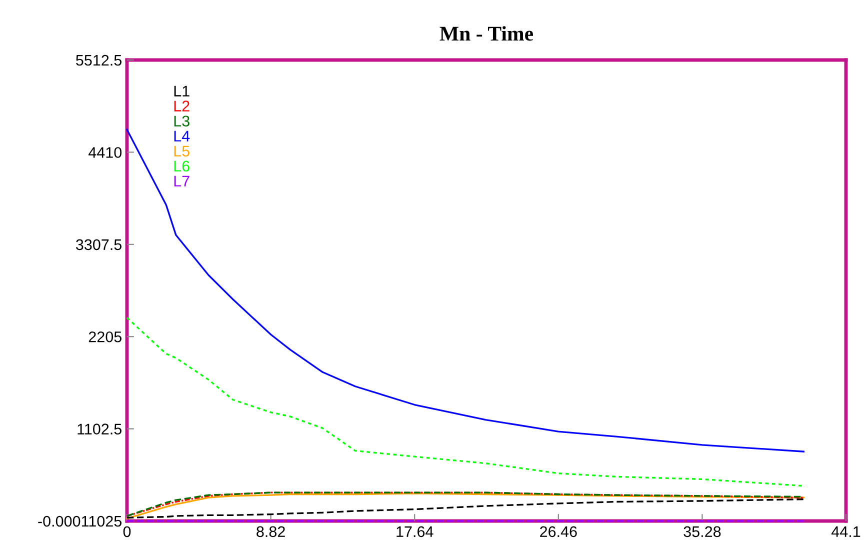 The width and height of the screenshot is (868, 554). Describe the element at coordinates (105, 152) in the screenshot. I see `y-tick-label: 4410` at that location.